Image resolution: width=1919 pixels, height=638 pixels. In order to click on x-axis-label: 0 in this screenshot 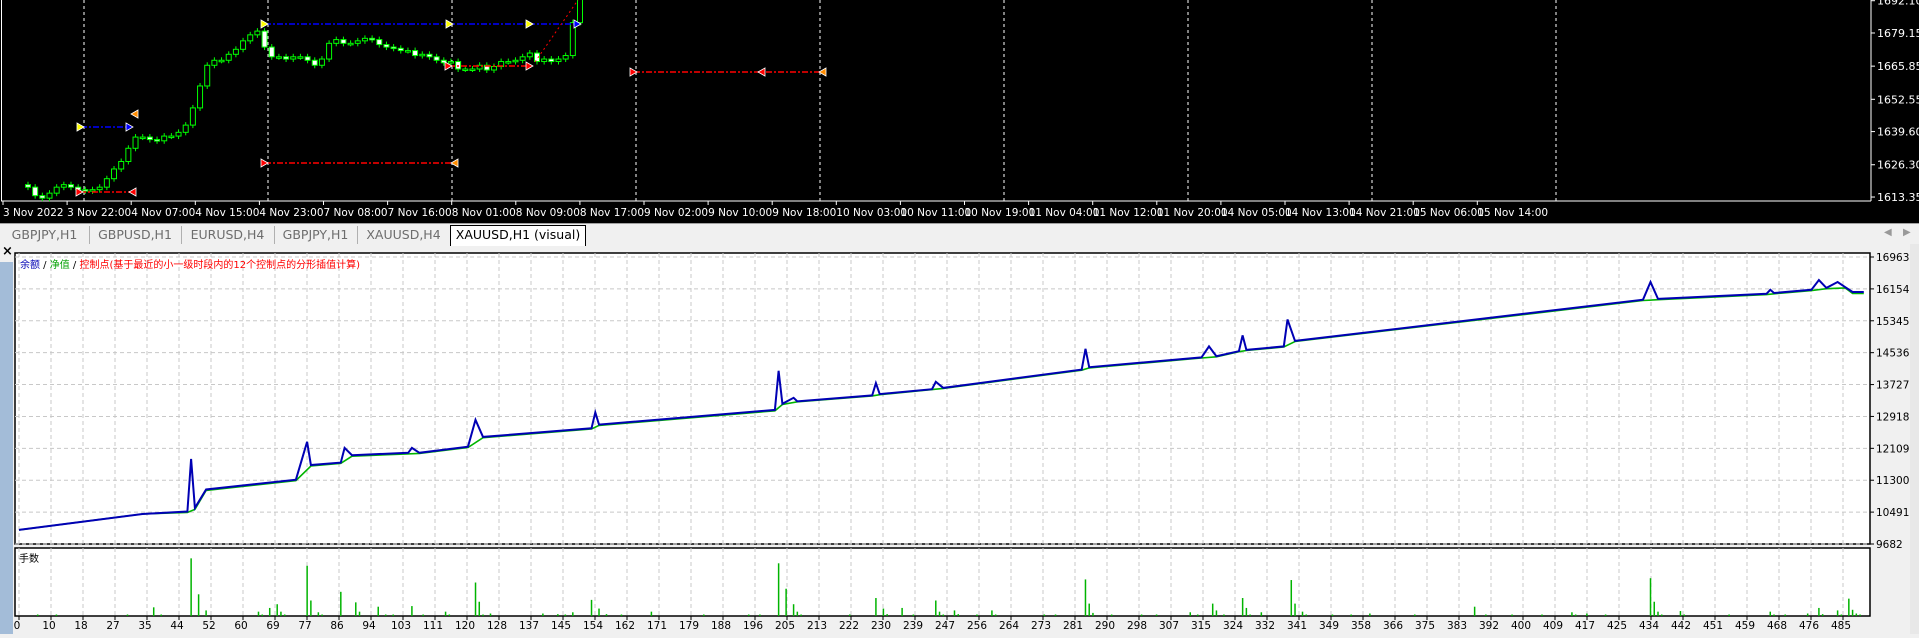, I will do `click(17, 626)`.